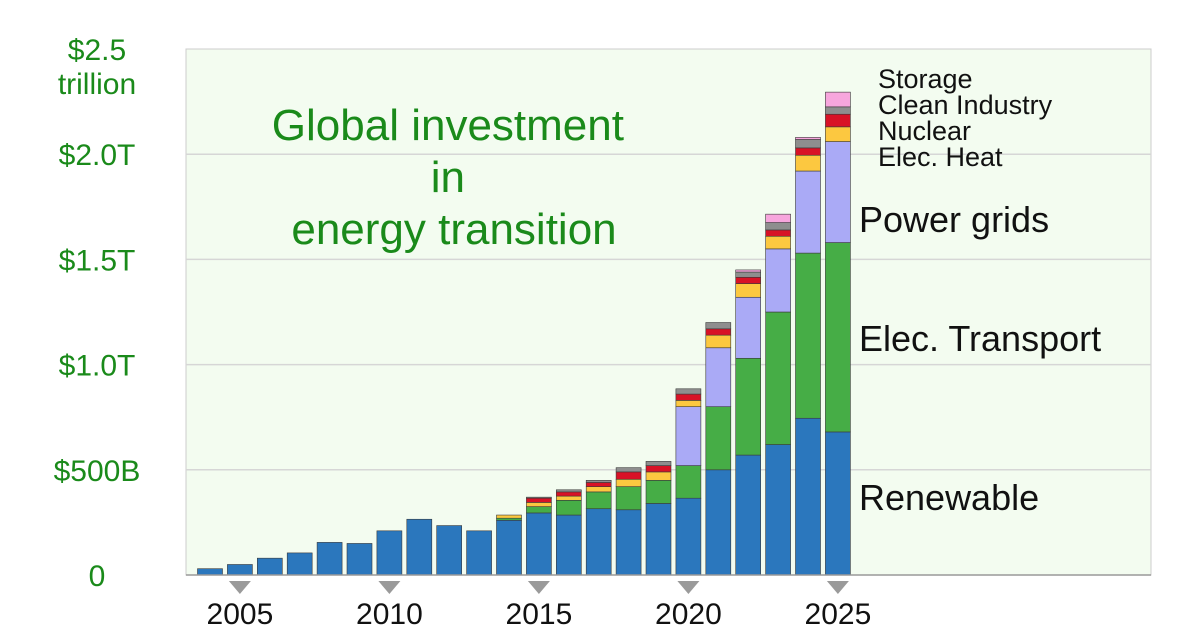 This screenshot has width=1200, height=630. Describe the element at coordinates (97, 67) in the screenshot. I see `y-tick-label: $2.5 trillion` at that location.